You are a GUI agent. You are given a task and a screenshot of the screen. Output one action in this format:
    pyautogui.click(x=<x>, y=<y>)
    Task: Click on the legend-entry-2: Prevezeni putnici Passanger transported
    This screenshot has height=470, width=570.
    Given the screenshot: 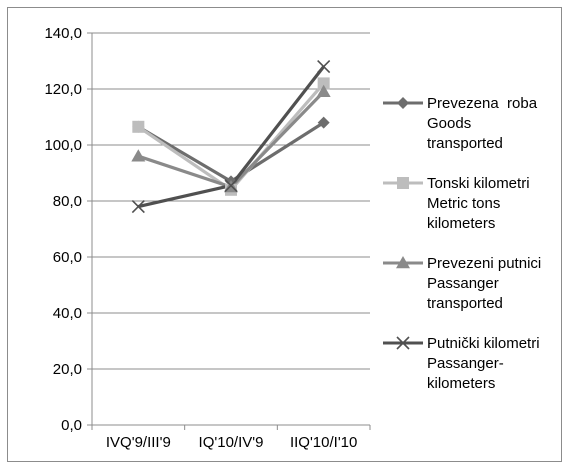 What is the action you would take?
    pyautogui.click(x=462, y=283)
    